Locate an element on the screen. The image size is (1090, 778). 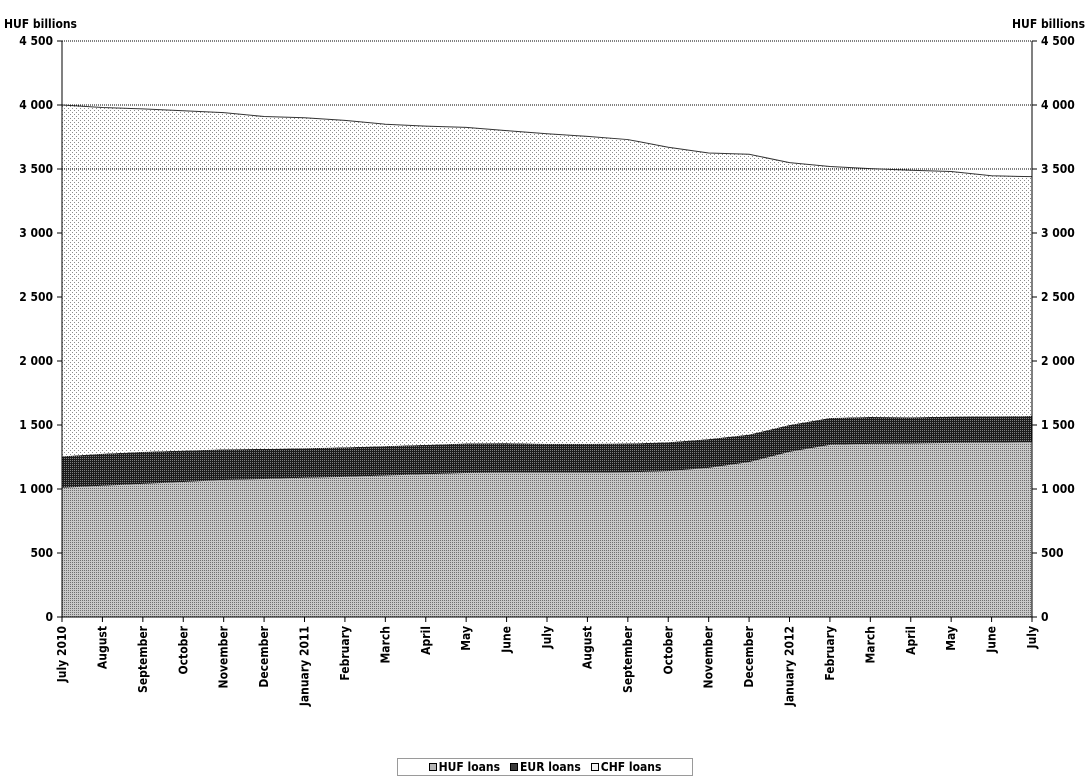
chf-swatch-icon is located at coordinates (594, 767).